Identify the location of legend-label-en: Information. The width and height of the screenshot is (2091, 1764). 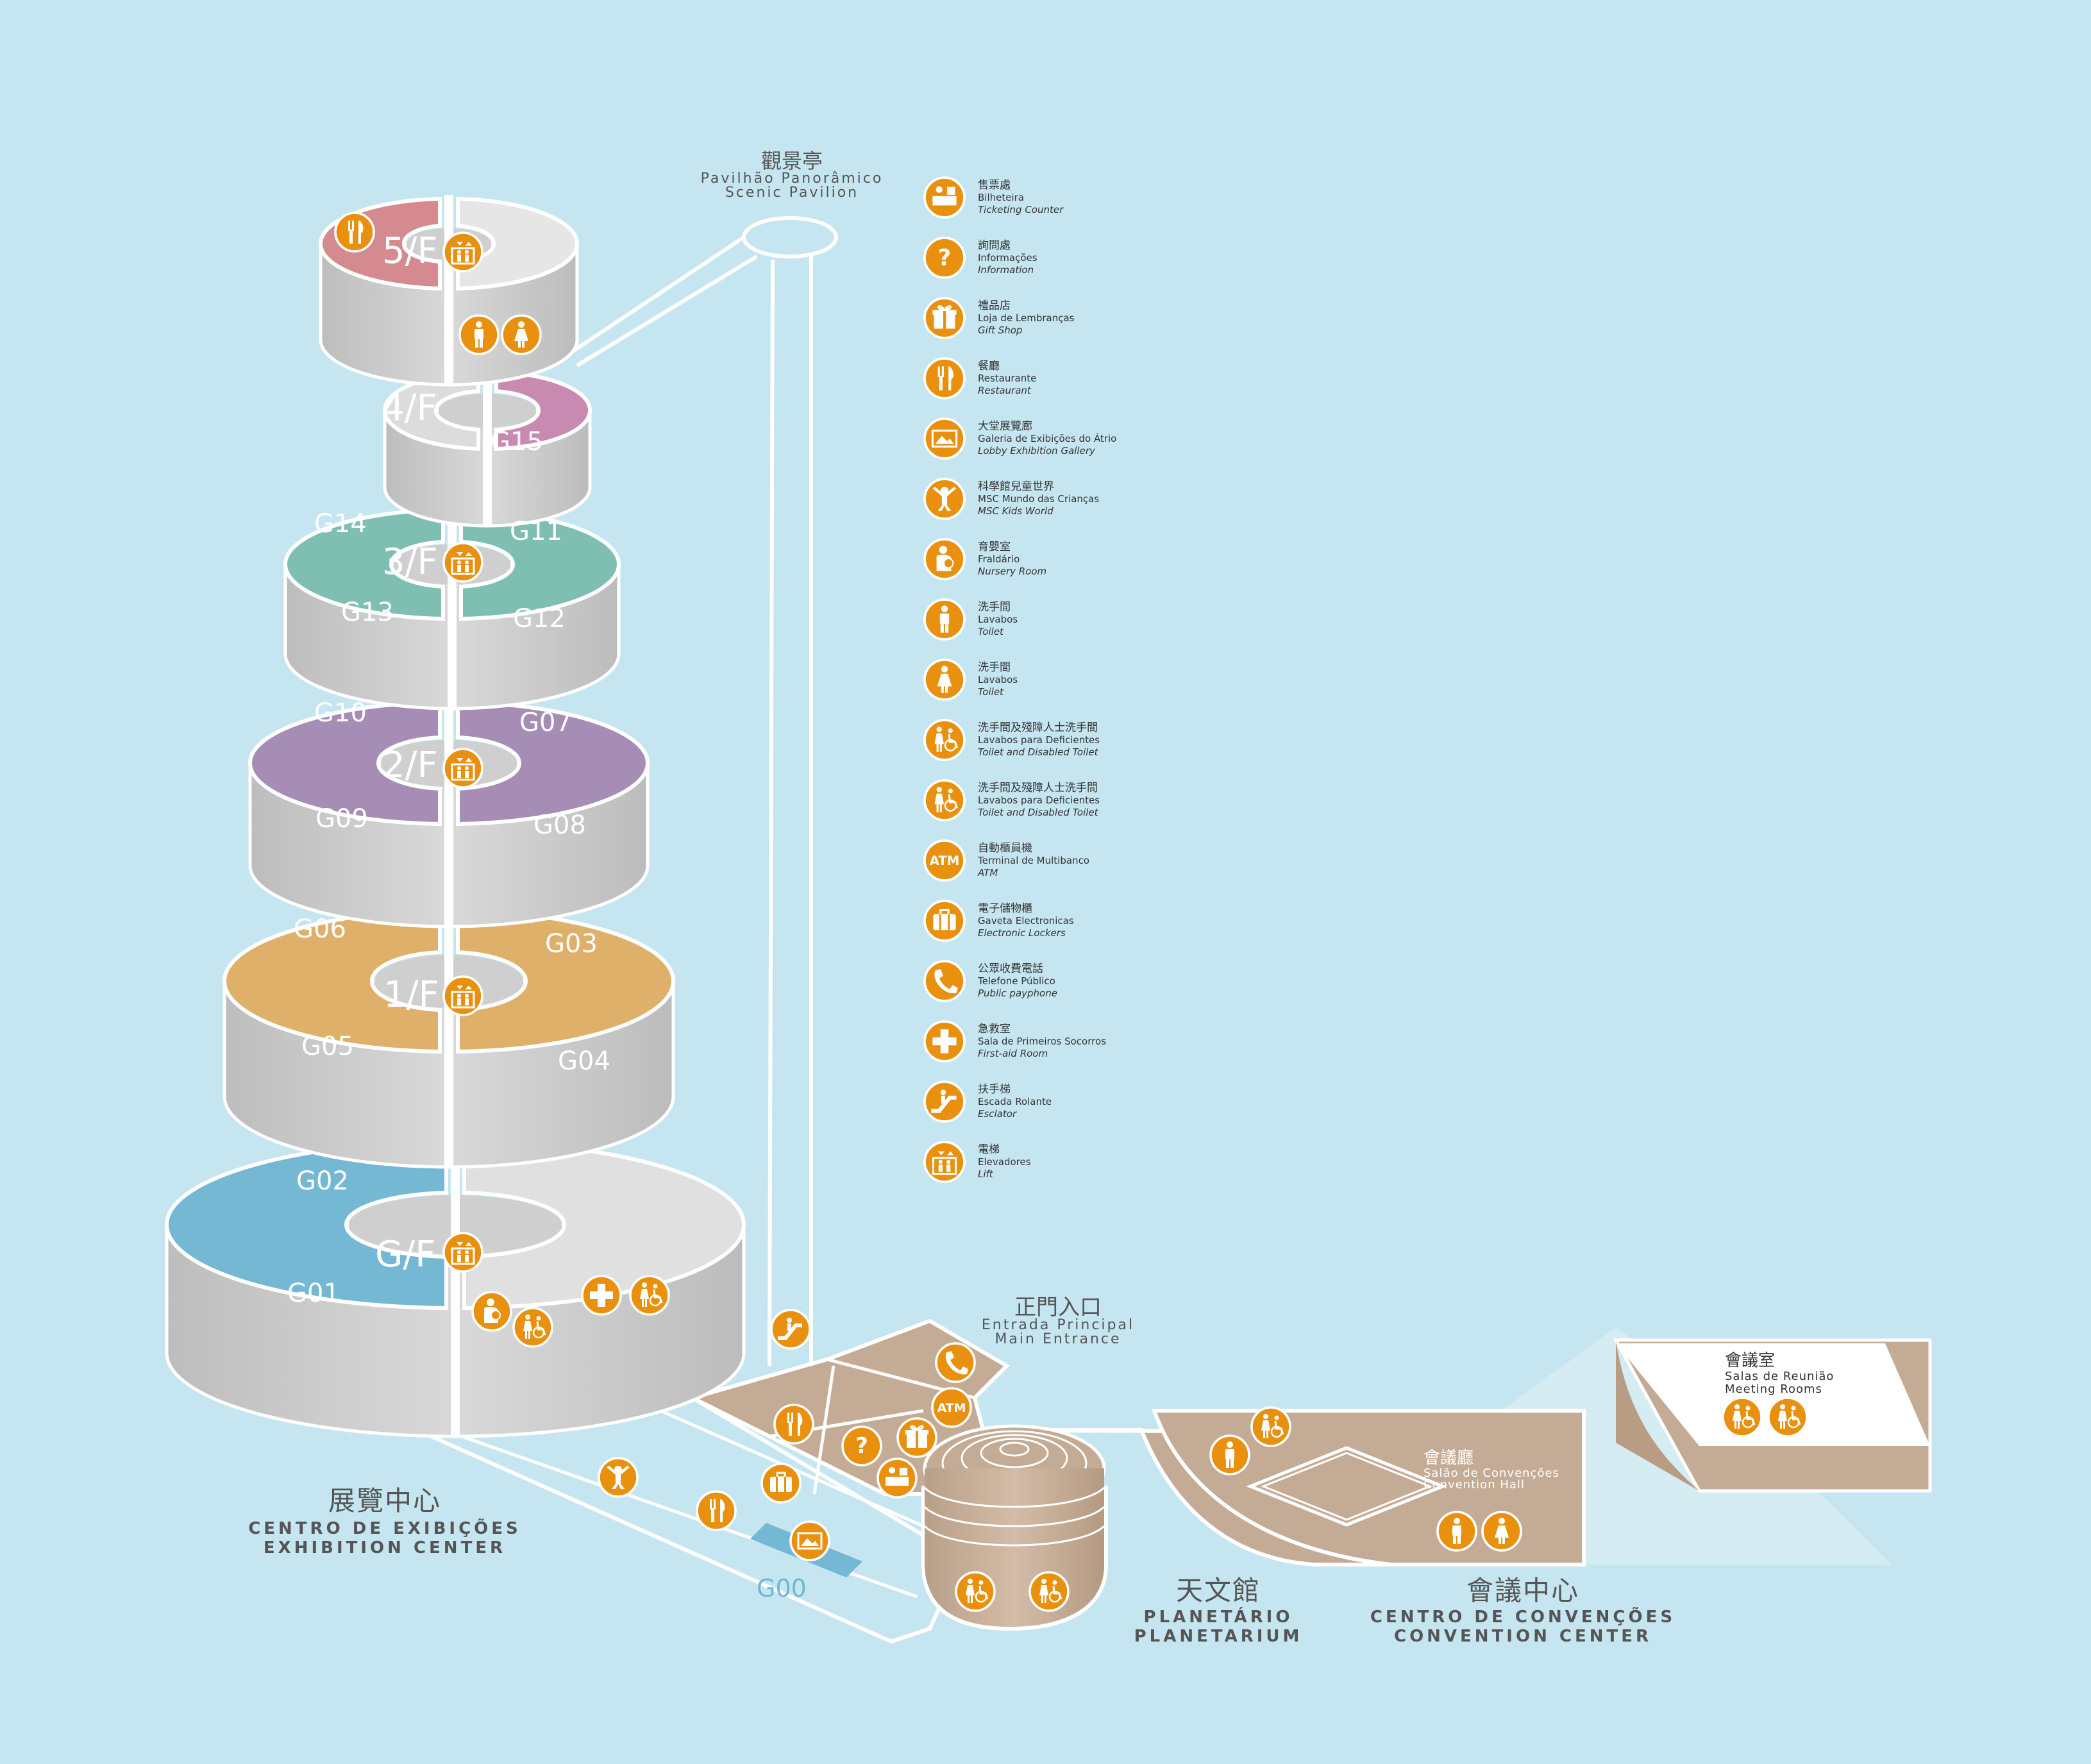
(1006, 270).